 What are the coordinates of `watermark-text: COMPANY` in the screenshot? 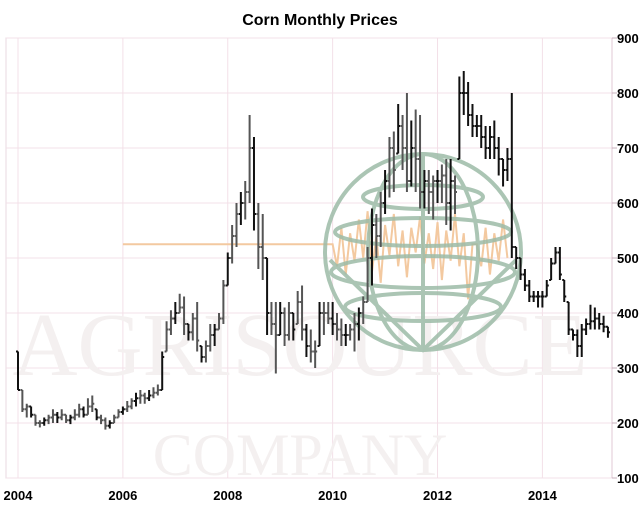 It's located at (300, 455).